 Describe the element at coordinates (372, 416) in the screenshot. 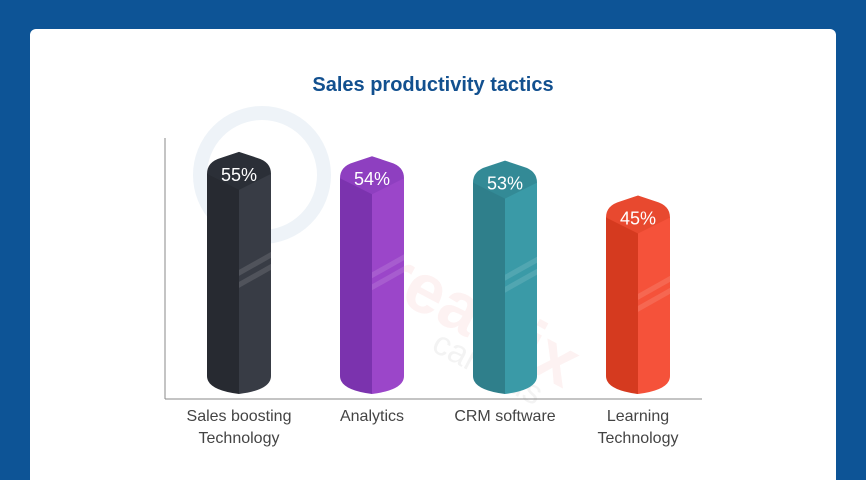

I see `x-tick-label: Analytics` at that location.